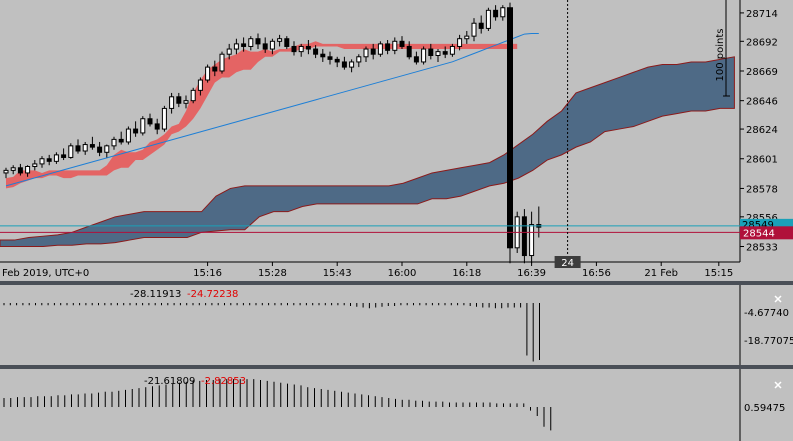 The image size is (793, 441). Describe the element at coordinates (758, 225) in the screenshot. I see `price-badge-back-text: 28549` at that location.